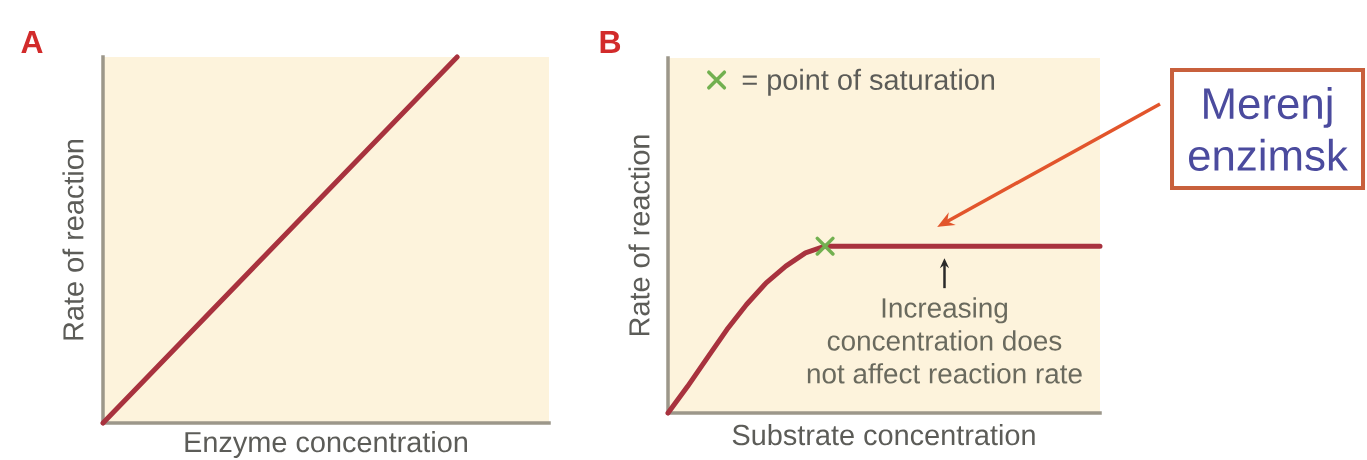  Describe the element at coordinates (868, 82) in the screenshot. I see `legend-label: = point of saturation` at that location.